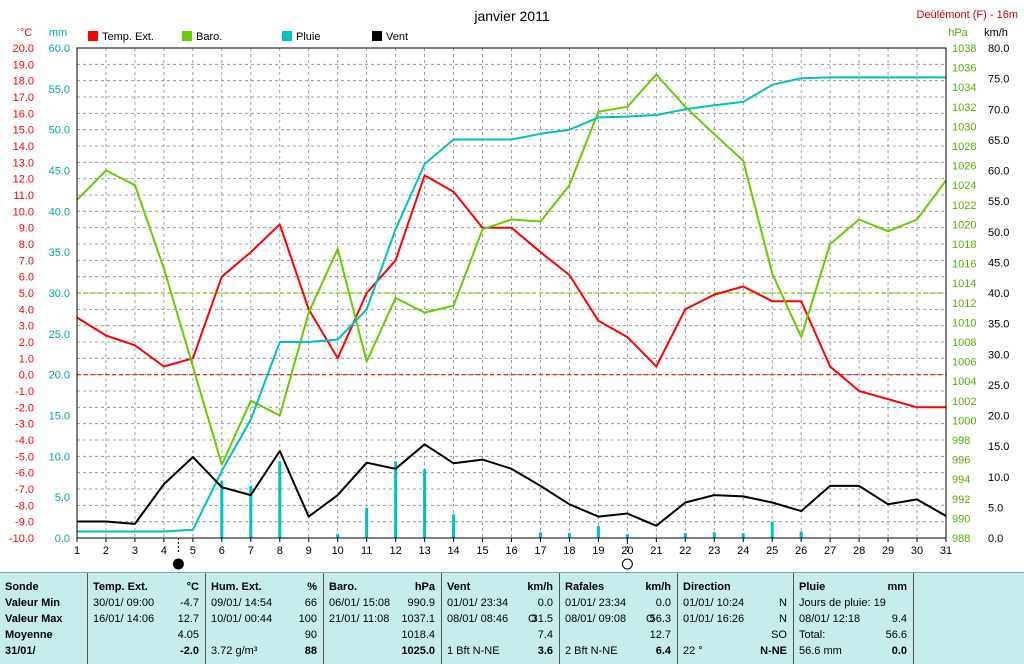 This screenshot has width=1024, height=664. Describe the element at coordinates (998, 447) in the screenshot. I see `wind-tick-label: 15.0` at that location.